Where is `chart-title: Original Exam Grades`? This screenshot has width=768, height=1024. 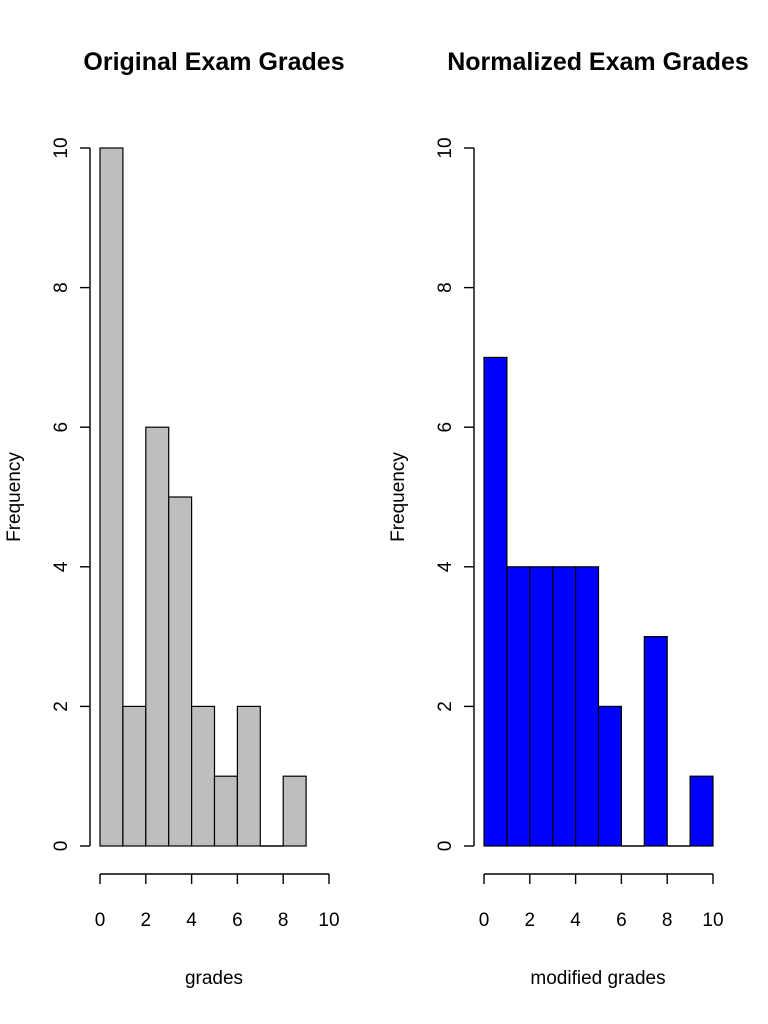 chart-title: Original Exam Grades is located at coordinates (213, 62).